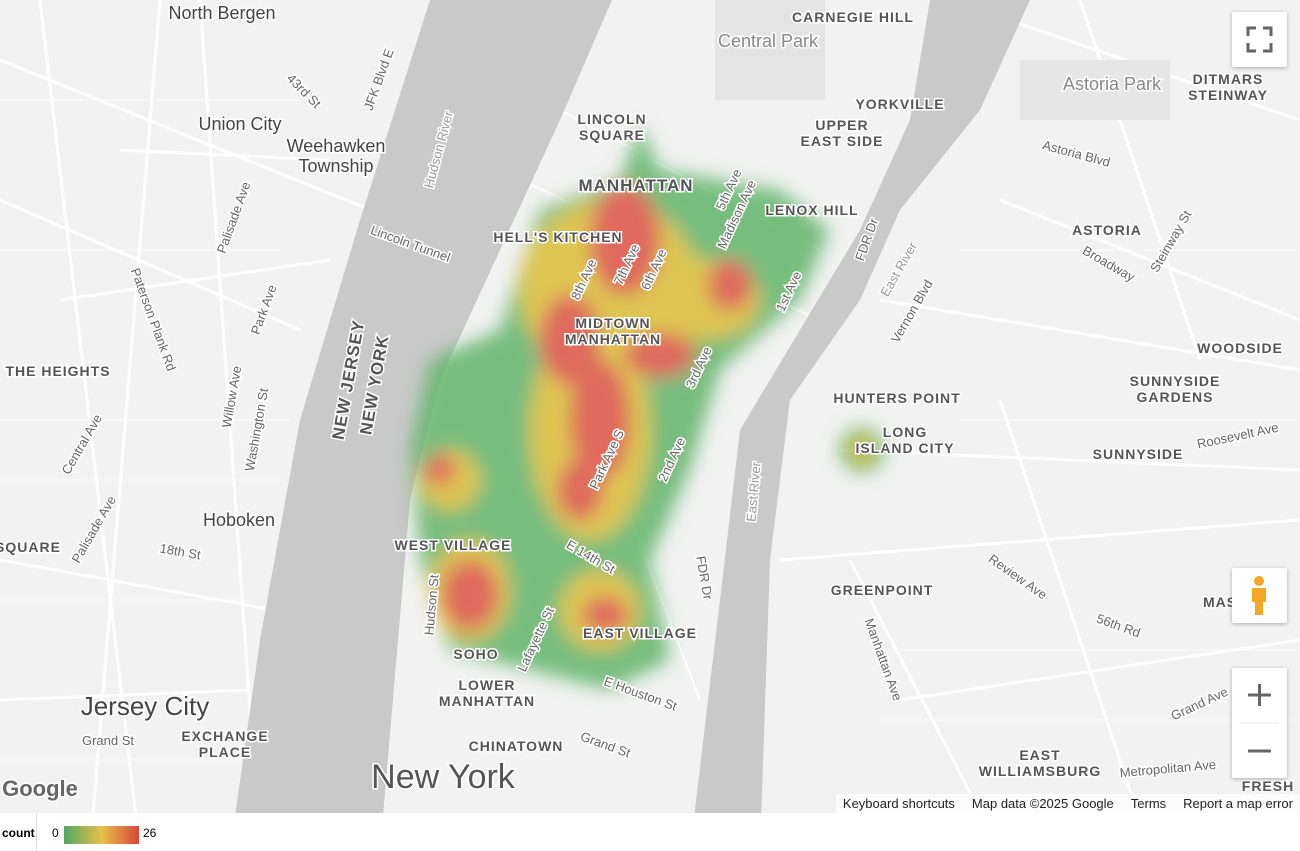 The width and height of the screenshot is (1300, 851). I want to click on place-label: CARNEGIE HILL, so click(853, 17).